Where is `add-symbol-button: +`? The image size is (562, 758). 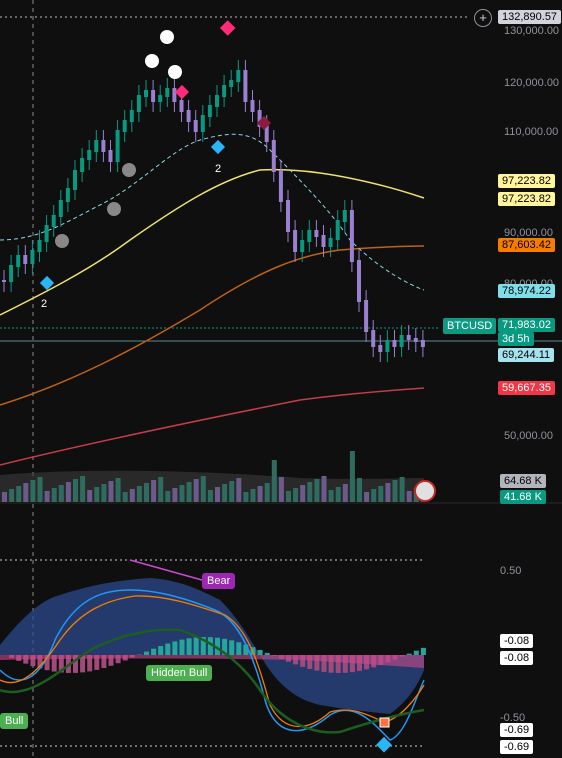
add-symbol-button: + is located at coordinates (483, 18).